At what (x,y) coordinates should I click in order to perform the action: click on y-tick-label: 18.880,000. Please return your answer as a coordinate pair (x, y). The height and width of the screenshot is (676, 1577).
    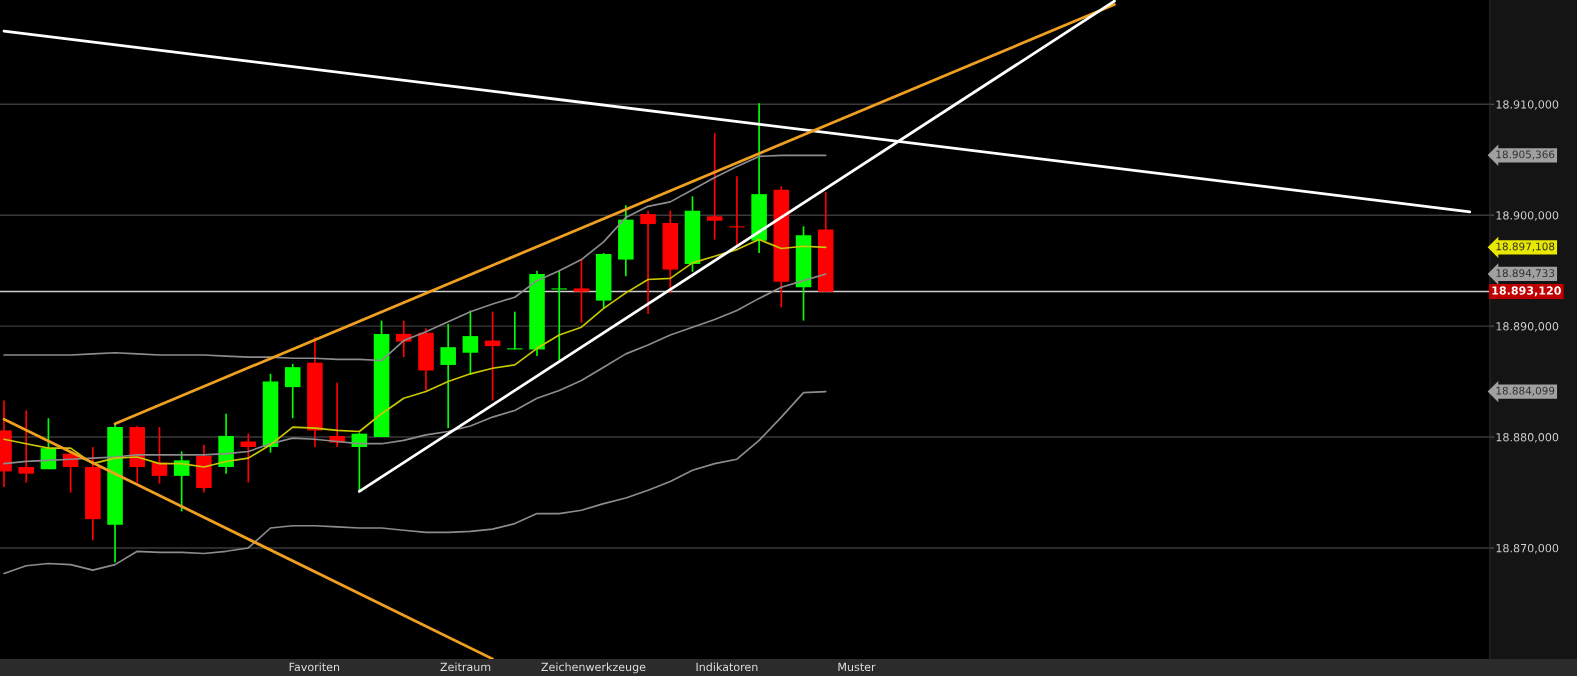
    Looking at the image, I should click on (1527, 438).